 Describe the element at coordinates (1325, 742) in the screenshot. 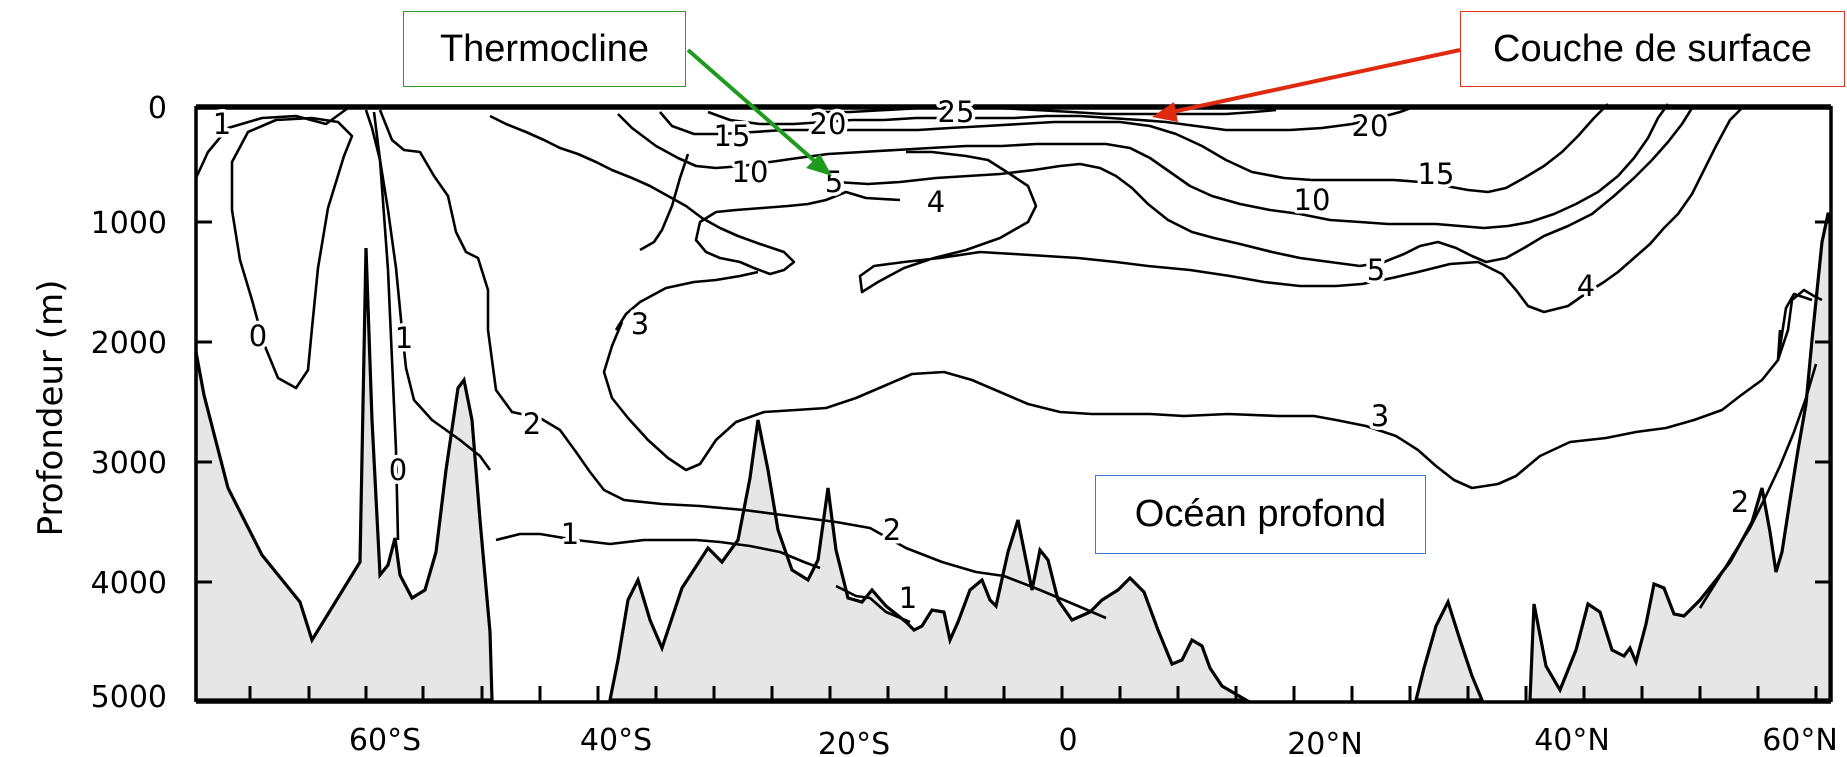

I see `x-tick-20N: 20°N` at that location.